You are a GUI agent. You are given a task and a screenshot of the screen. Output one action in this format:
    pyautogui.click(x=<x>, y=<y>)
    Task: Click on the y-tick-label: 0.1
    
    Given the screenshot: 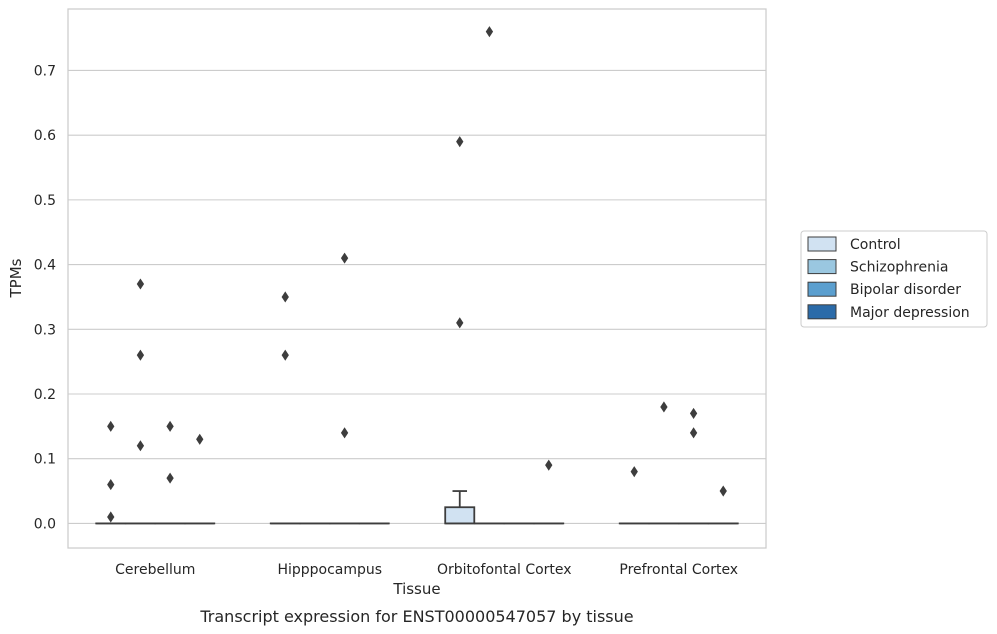 What is the action you would take?
    pyautogui.click(x=45, y=460)
    